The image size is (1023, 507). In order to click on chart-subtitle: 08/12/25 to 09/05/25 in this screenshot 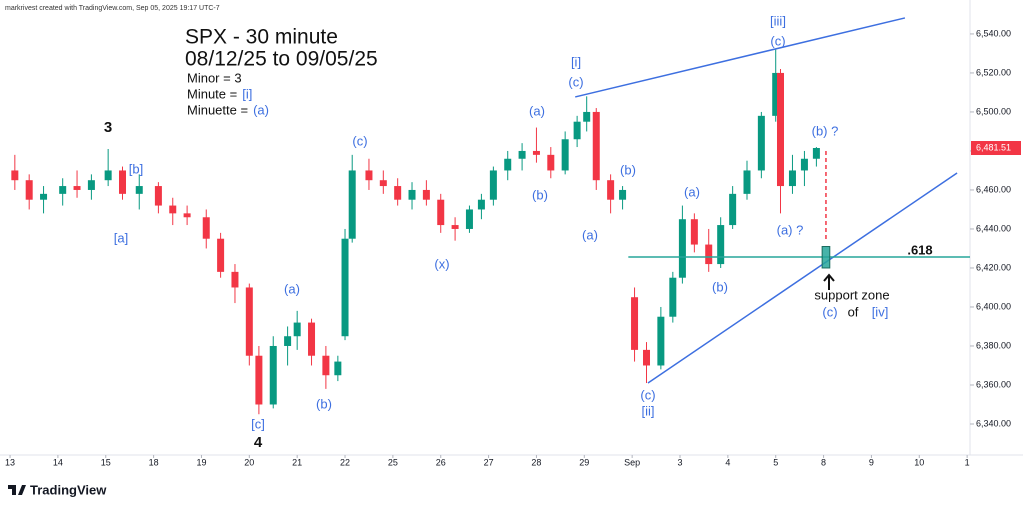, I will do `click(281, 59)`.